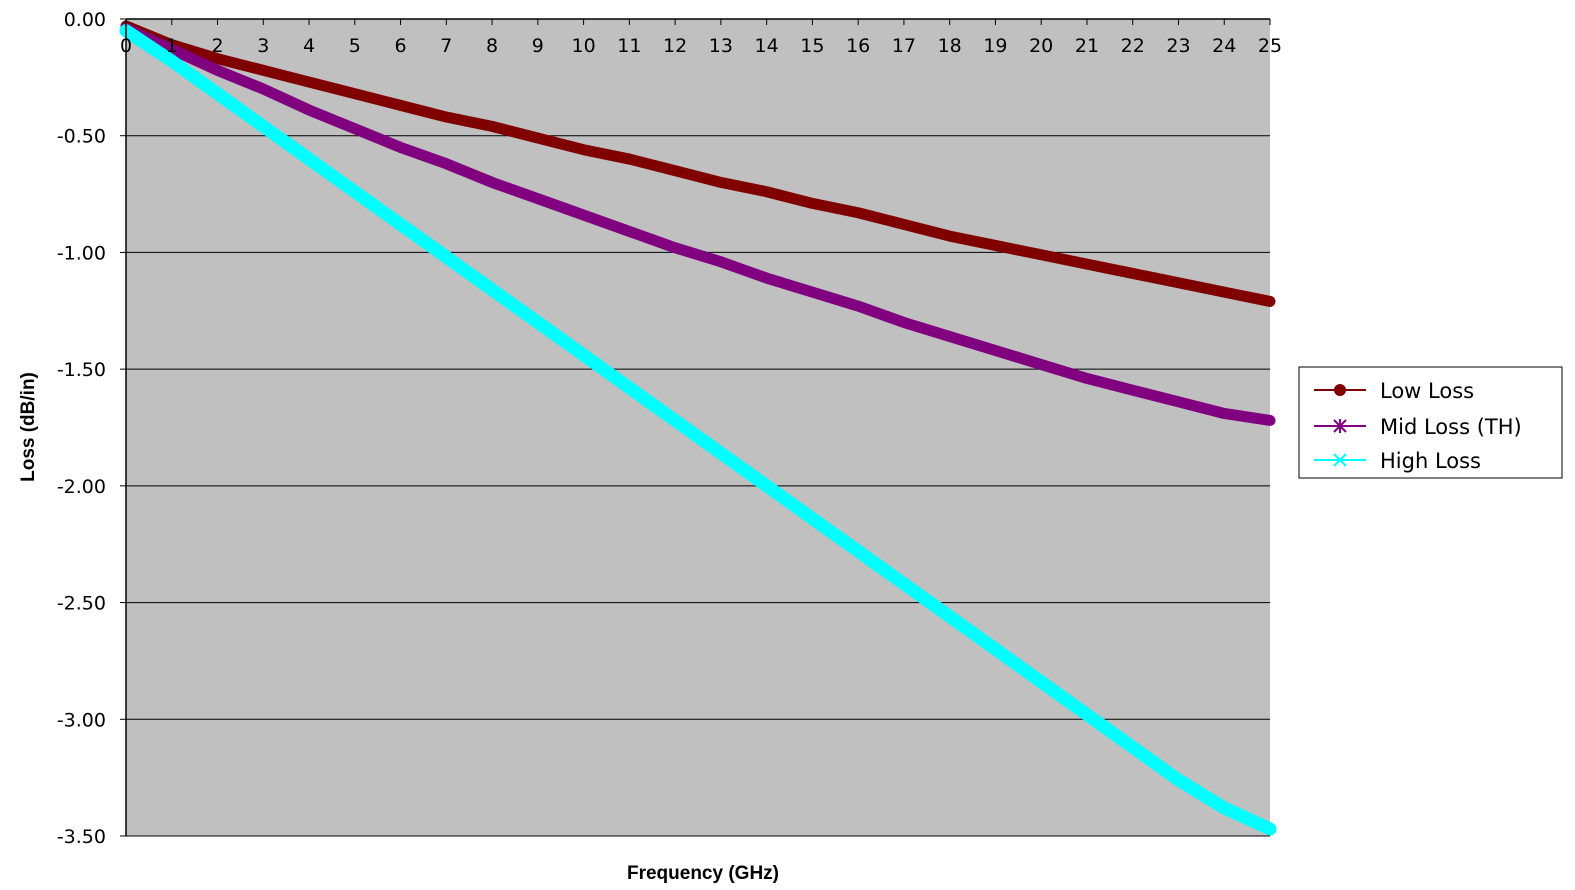 Image resolution: width=1575 pixels, height=890 pixels. I want to click on x-tick-label: 20, so click(1041, 46).